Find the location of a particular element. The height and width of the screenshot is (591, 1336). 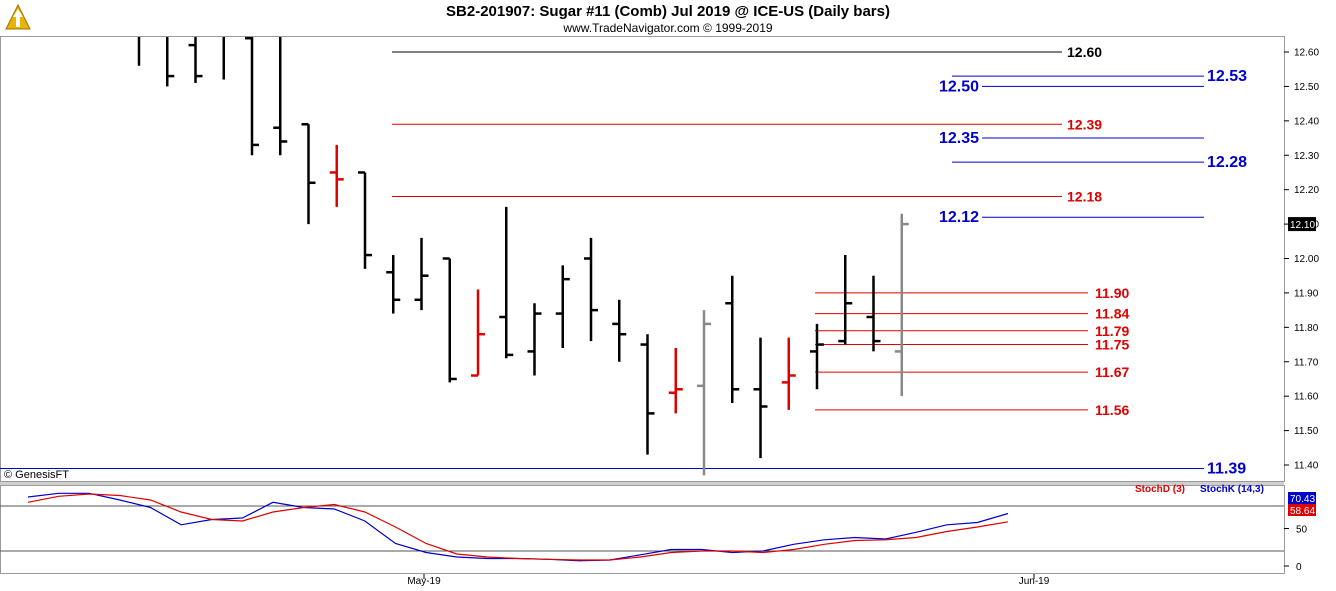

y-tick-label: 12.50 is located at coordinates (1306, 87).